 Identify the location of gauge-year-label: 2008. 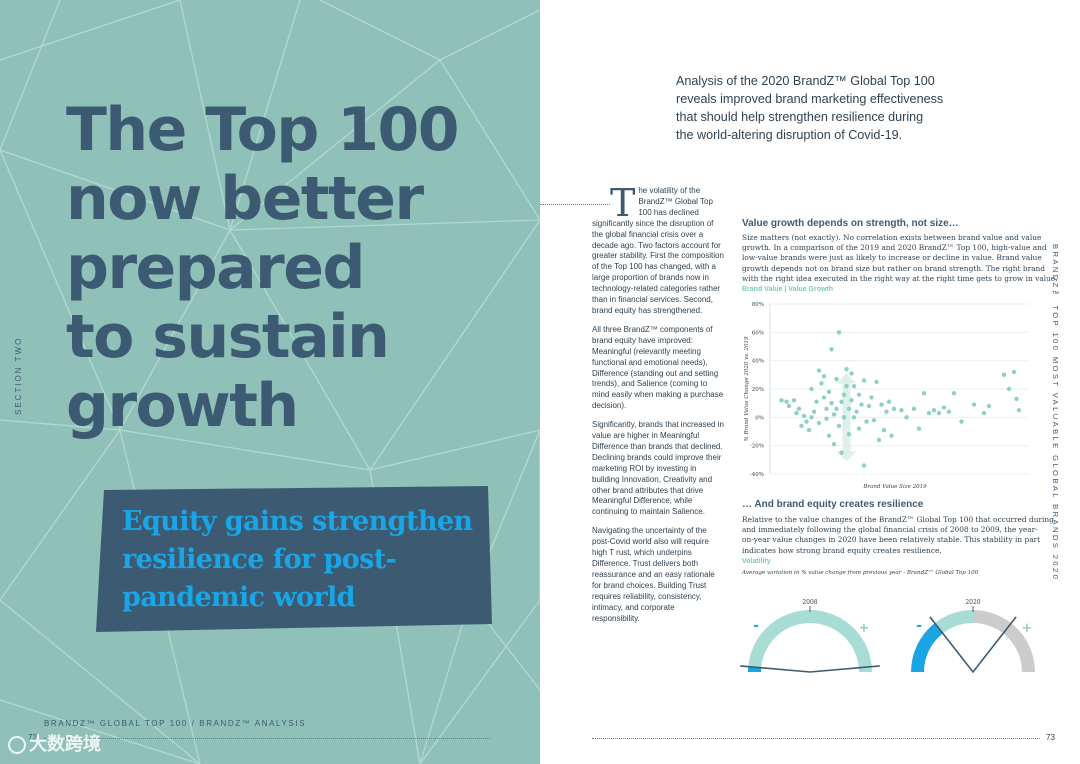
(809, 602).